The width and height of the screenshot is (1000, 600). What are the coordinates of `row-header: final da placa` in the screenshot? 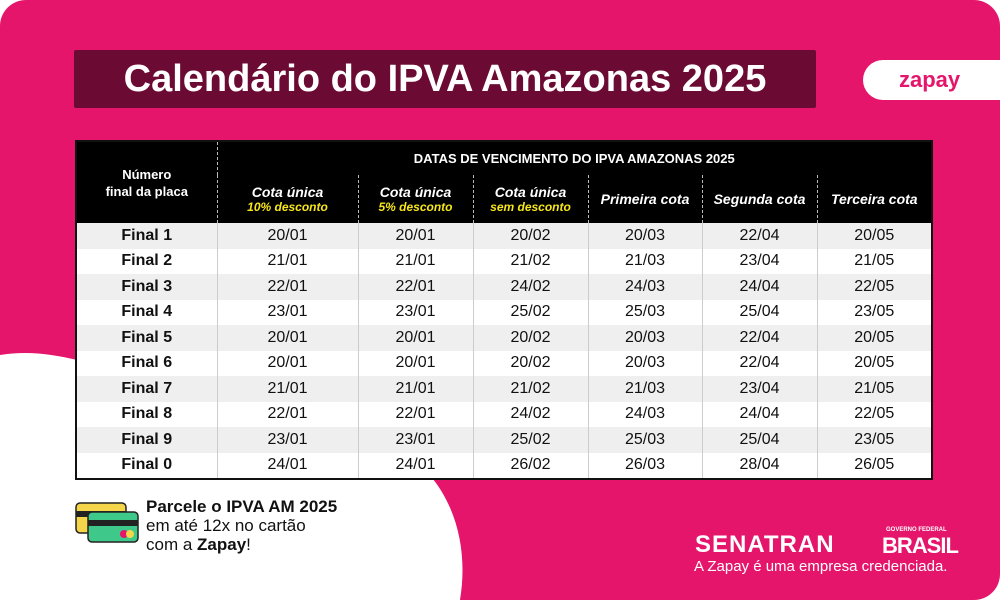 It's located at (146, 191).